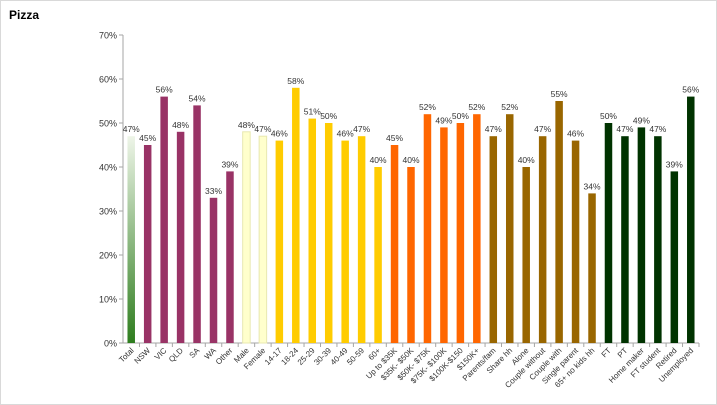 This screenshot has width=717, height=405. I want to click on data-label: 54%, so click(197, 98).